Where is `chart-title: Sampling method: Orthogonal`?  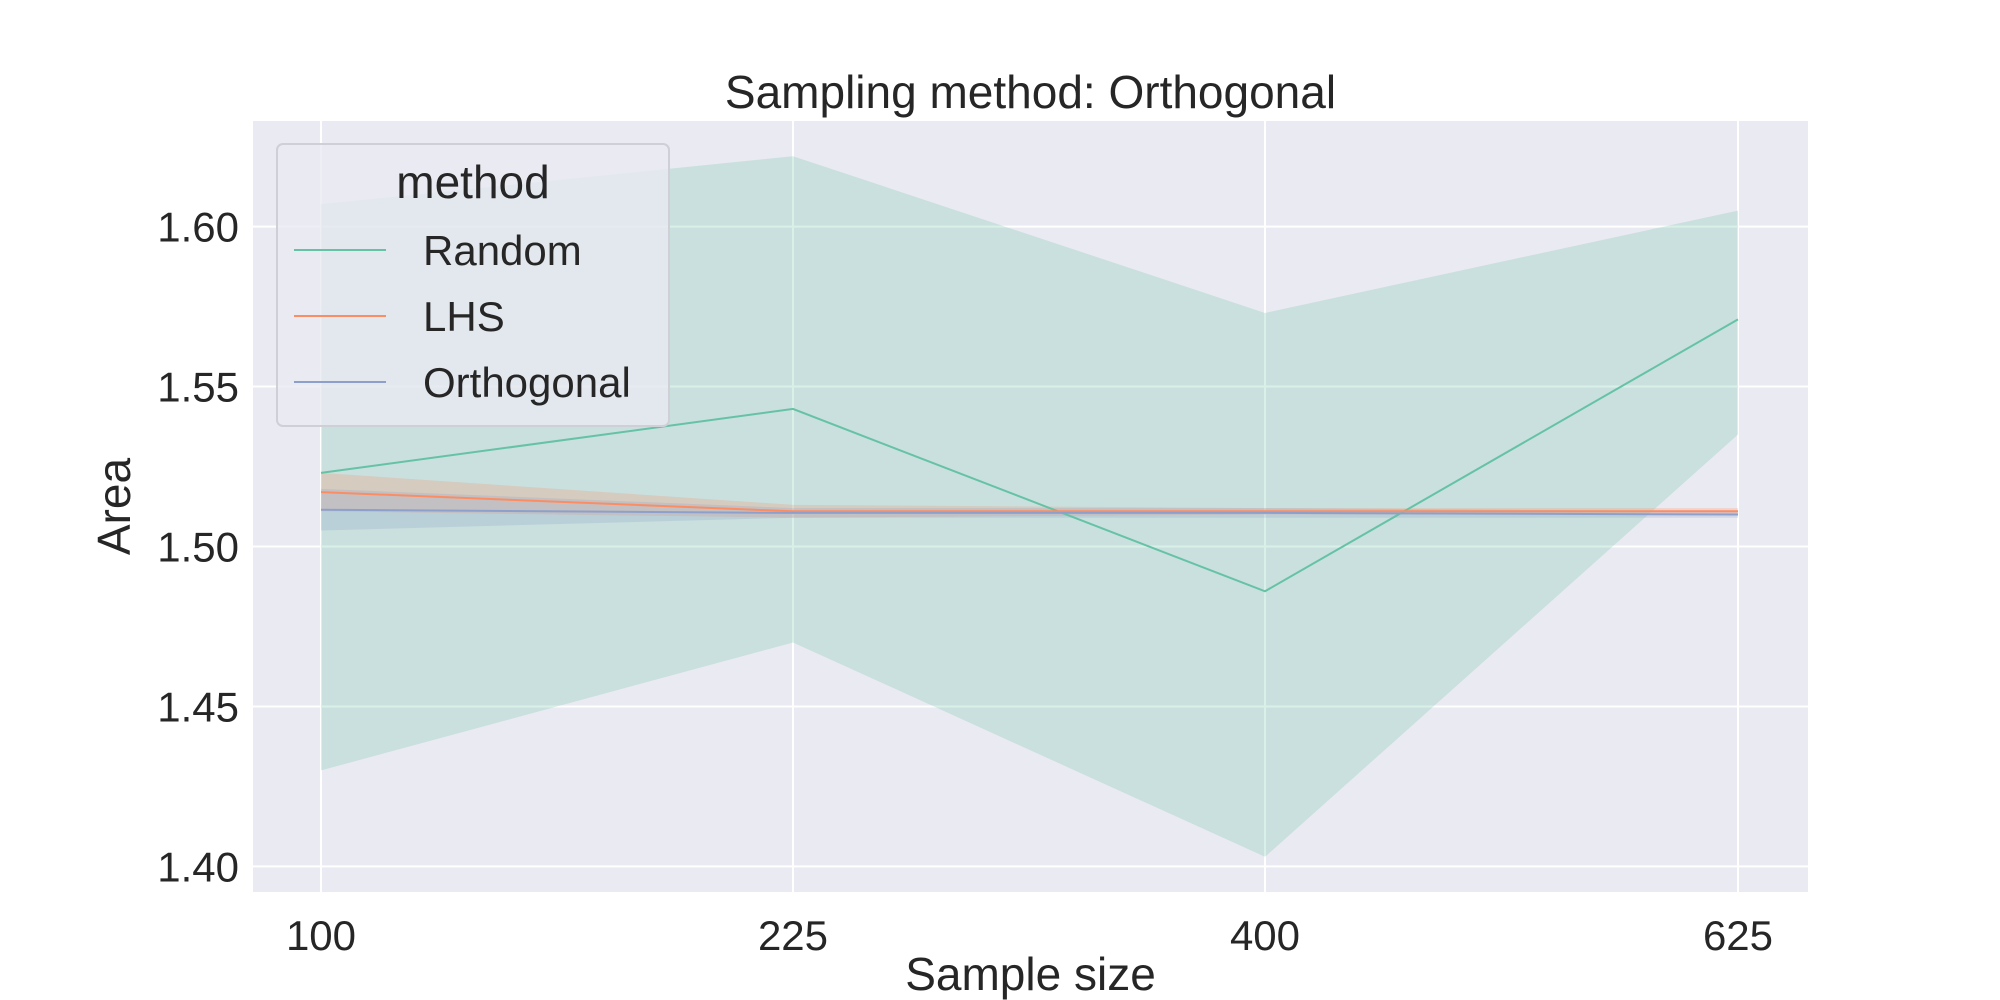 chart-title: Sampling method: Orthogonal is located at coordinates (1030, 92).